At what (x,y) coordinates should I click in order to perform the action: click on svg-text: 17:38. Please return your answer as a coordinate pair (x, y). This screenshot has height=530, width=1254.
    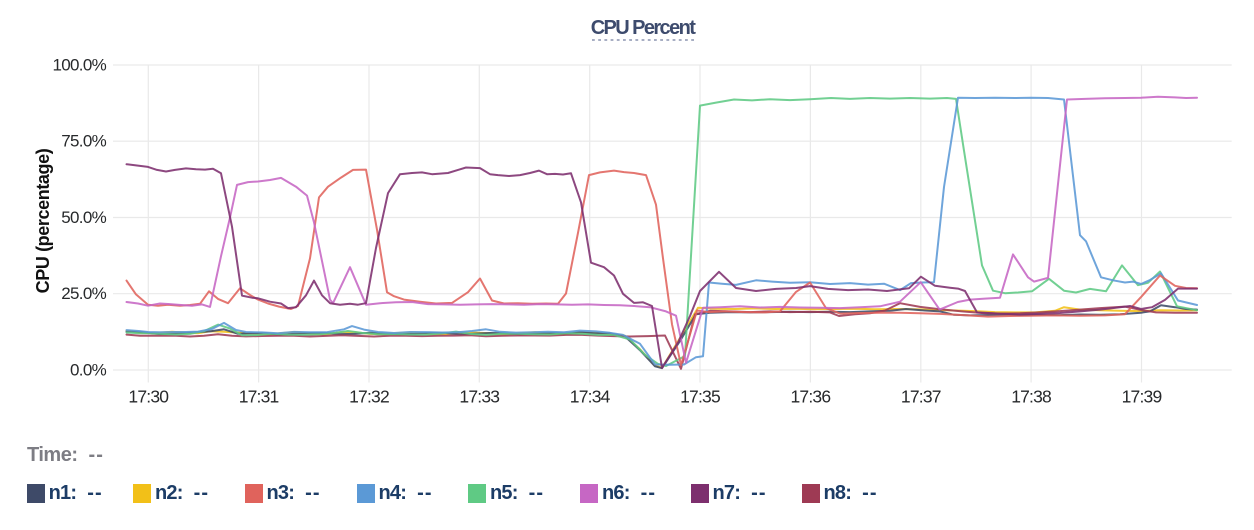
    Looking at the image, I should click on (1031, 397).